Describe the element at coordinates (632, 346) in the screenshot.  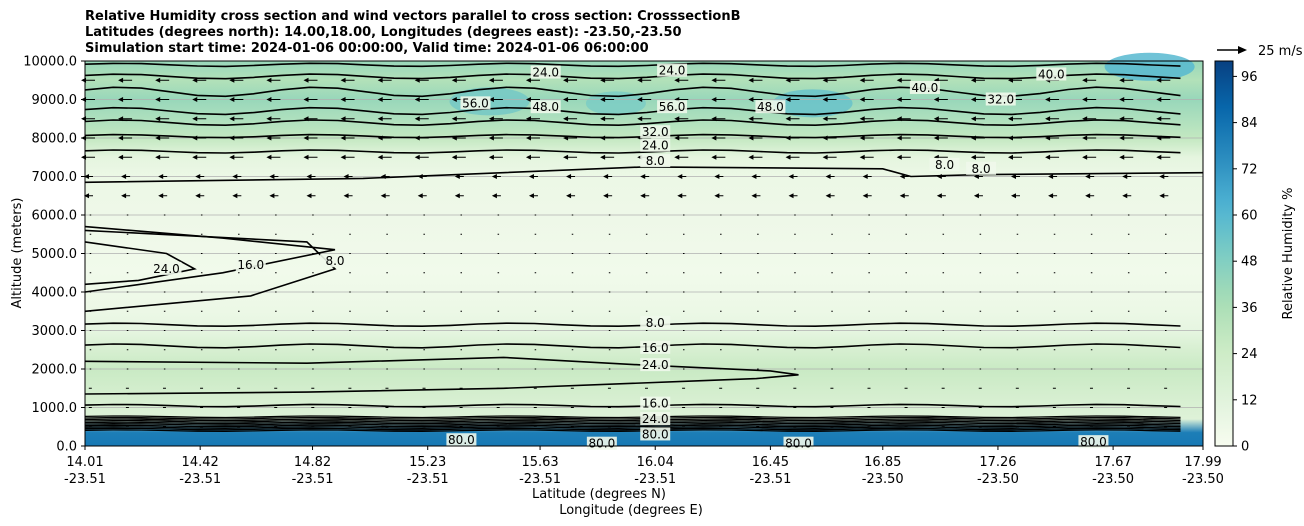
I see `contour-16-low` at that location.